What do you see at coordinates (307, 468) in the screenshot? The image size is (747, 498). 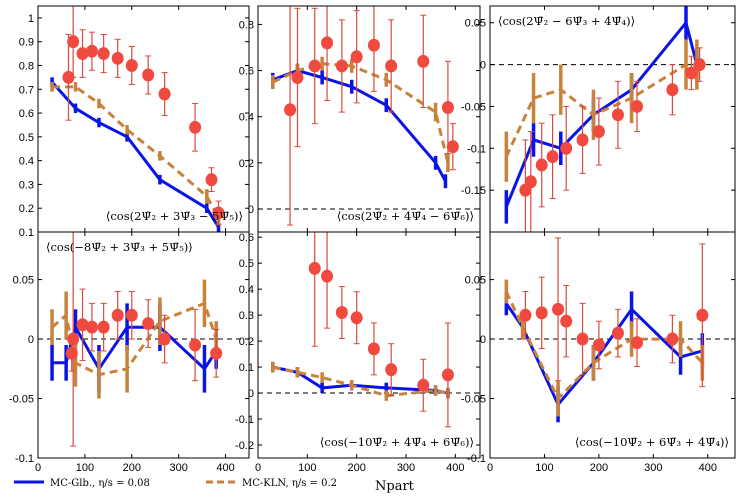 I see `x-tick-label: 100` at bounding box center [307, 468].